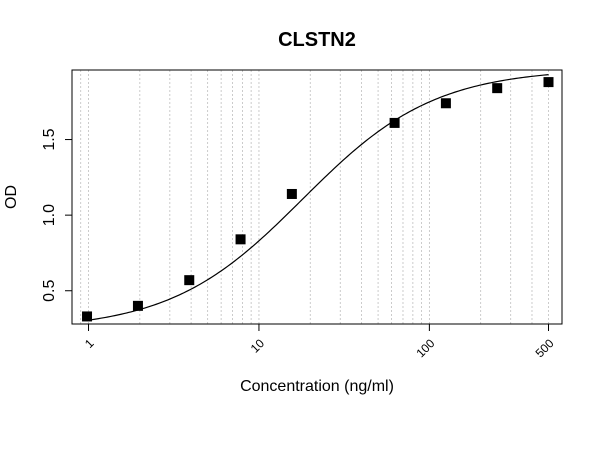  Describe the element at coordinates (49, 291) in the screenshot. I see `y-tick-label: 0.5` at that location.